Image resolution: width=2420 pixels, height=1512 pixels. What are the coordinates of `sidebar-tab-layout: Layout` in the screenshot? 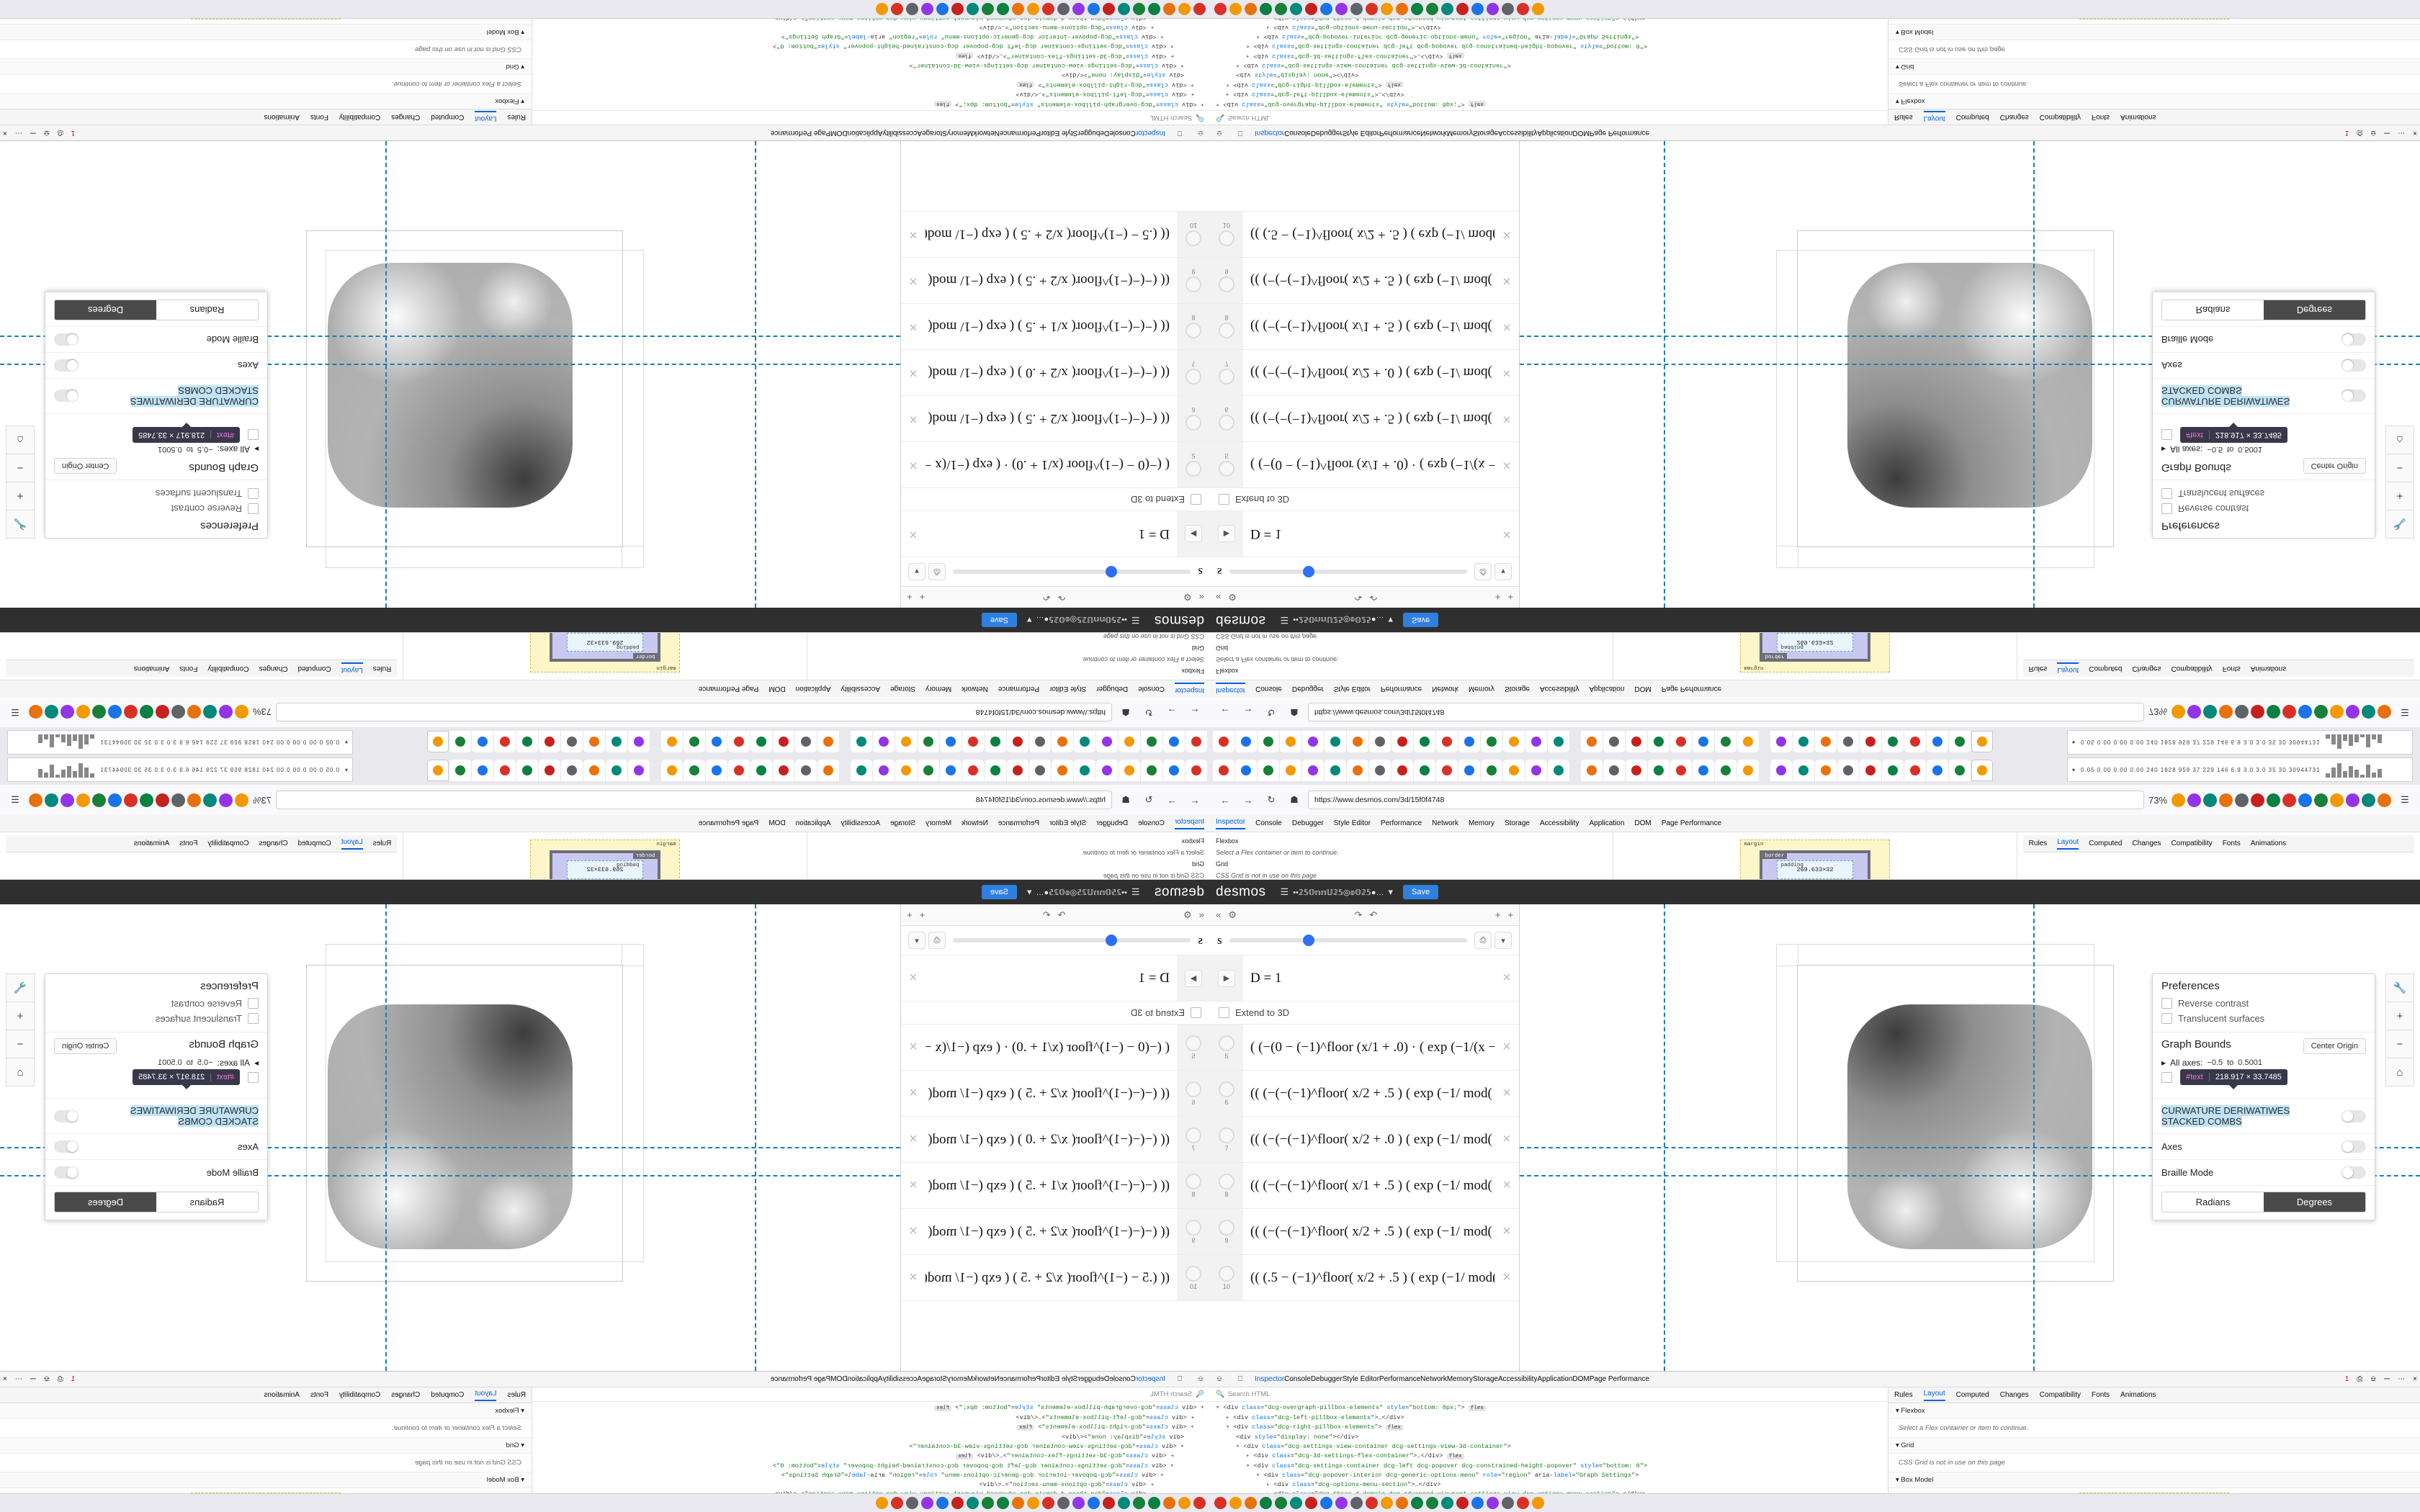 It's located at (2068, 844).